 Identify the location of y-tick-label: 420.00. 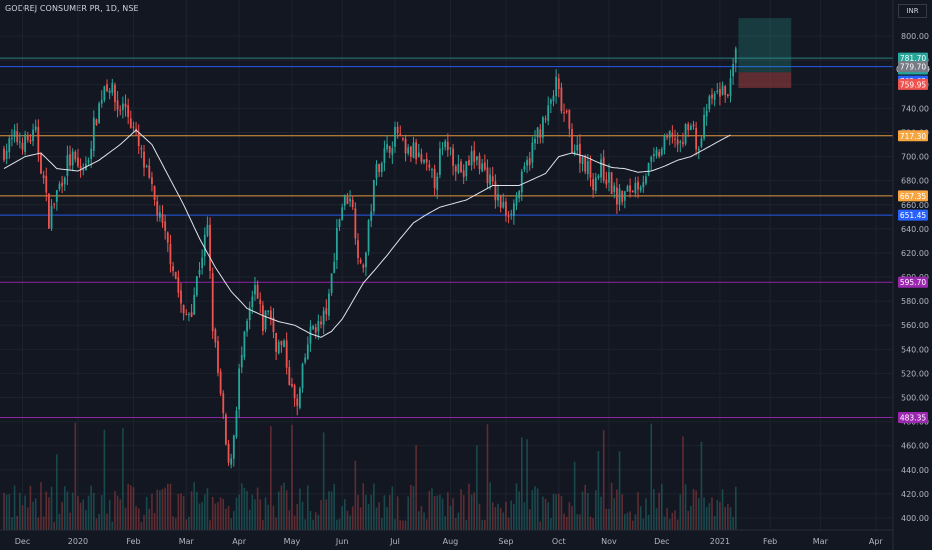
(915, 494).